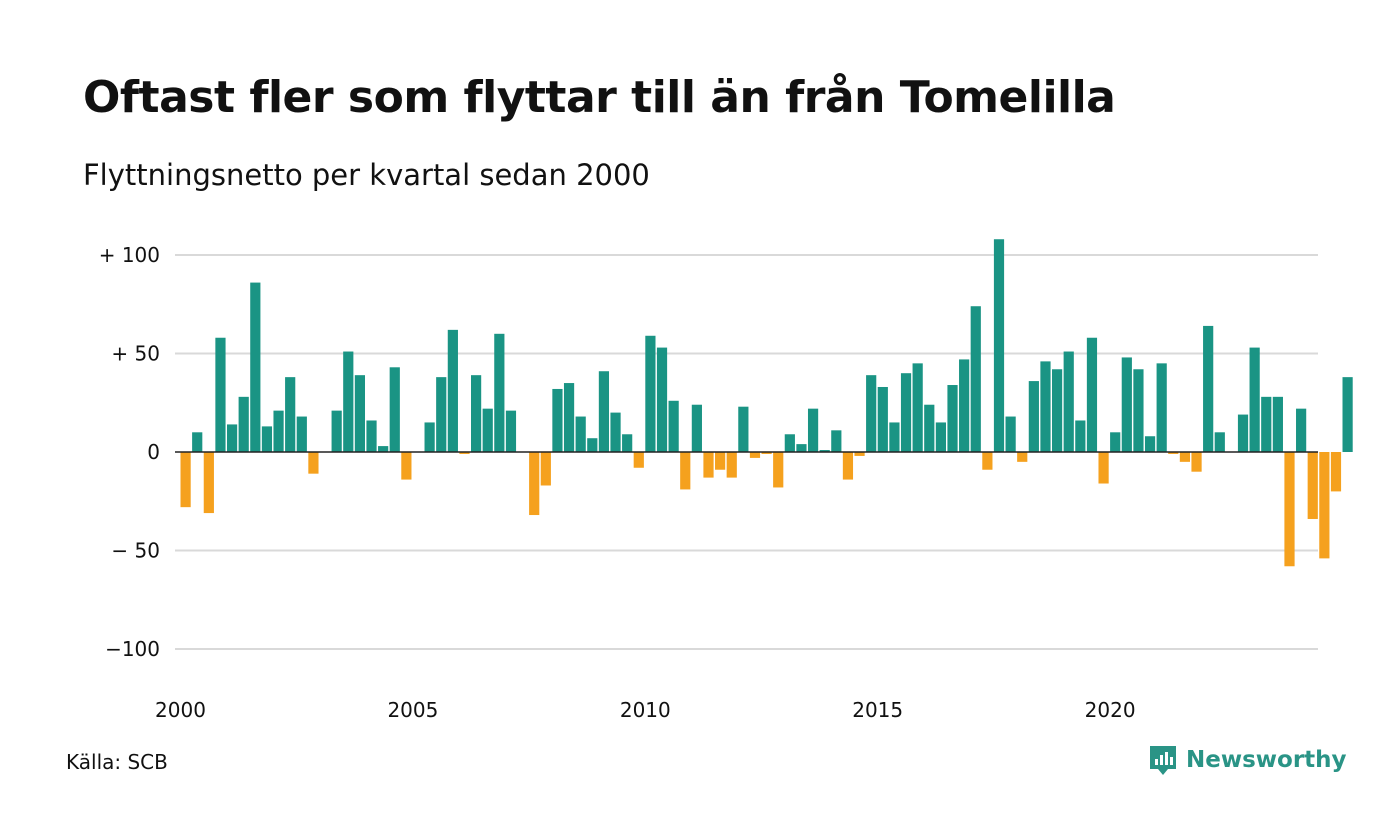 The width and height of the screenshot is (1400, 840). Describe the element at coordinates (366, 175) in the screenshot. I see `chart-subtitle: Flyttningsnetto per kvartal sedan 2000` at that location.